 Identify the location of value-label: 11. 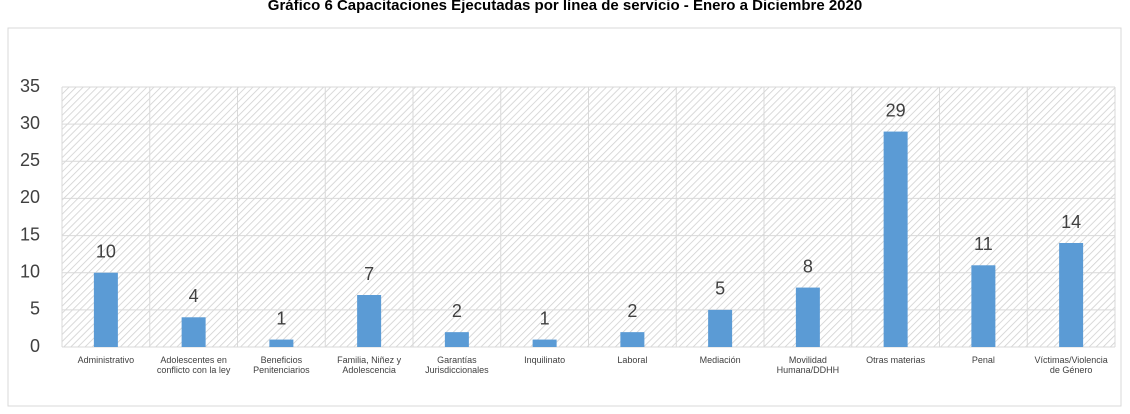
(983, 244).